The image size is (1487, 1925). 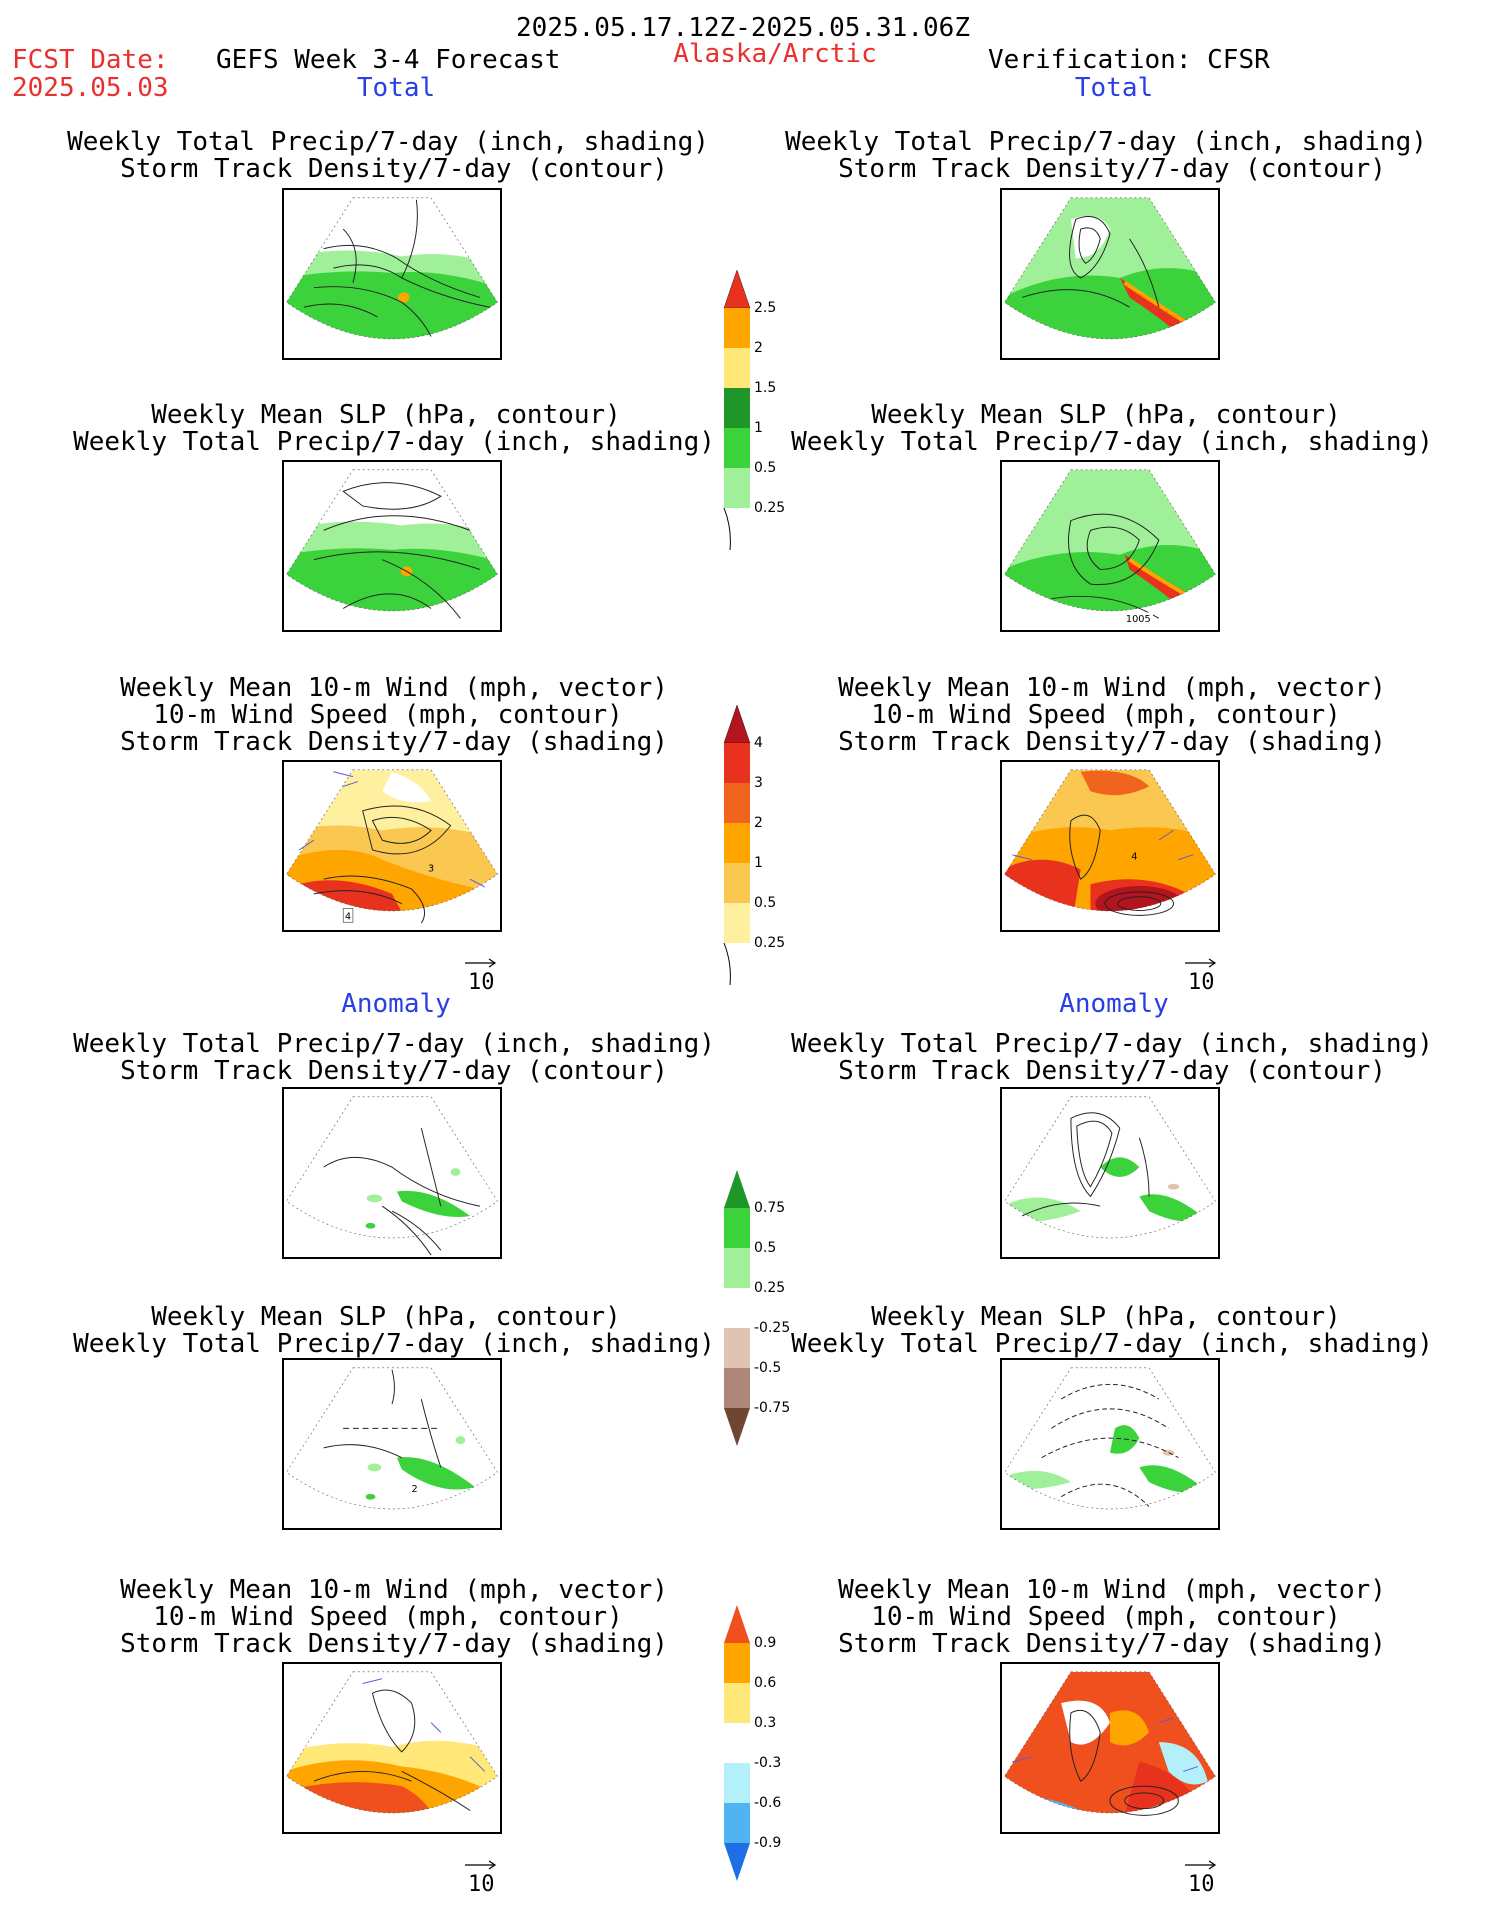 I want to click on colorbar-precip-total-label: 1, so click(x=758, y=428).